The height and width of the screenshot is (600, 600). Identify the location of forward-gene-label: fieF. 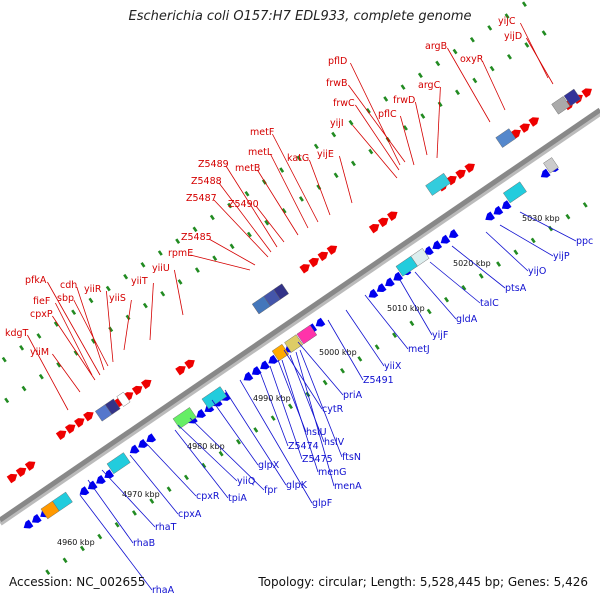
(41, 301).